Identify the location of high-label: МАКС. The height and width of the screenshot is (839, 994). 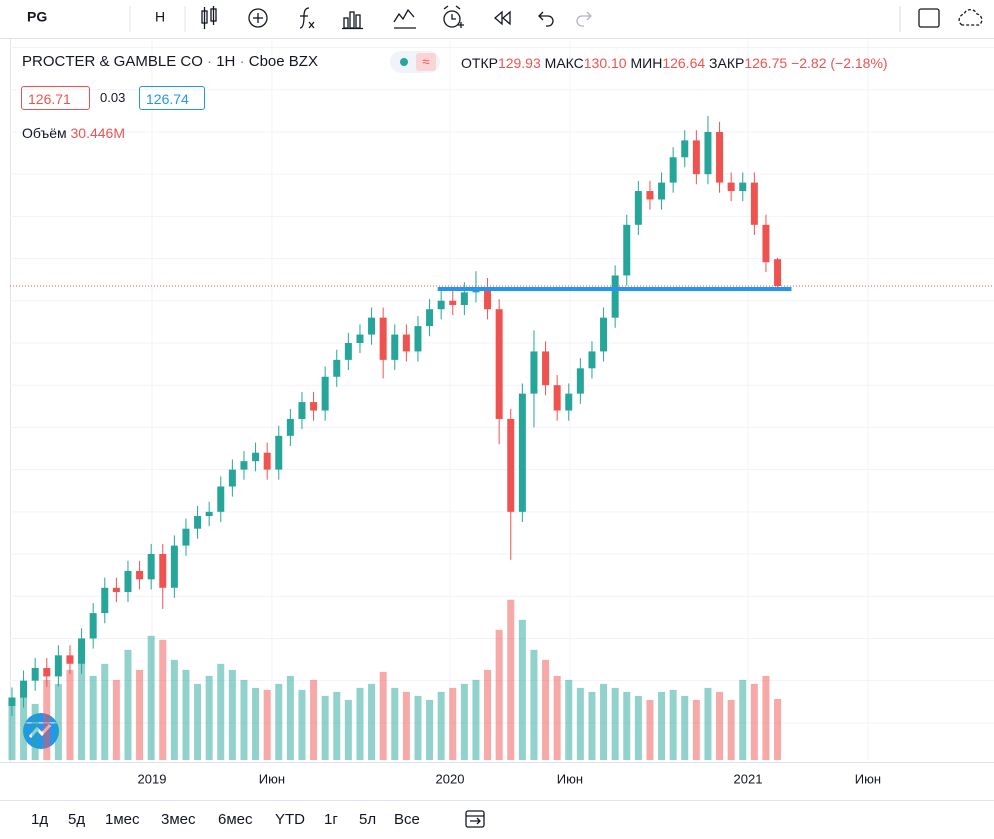
(564, 63).